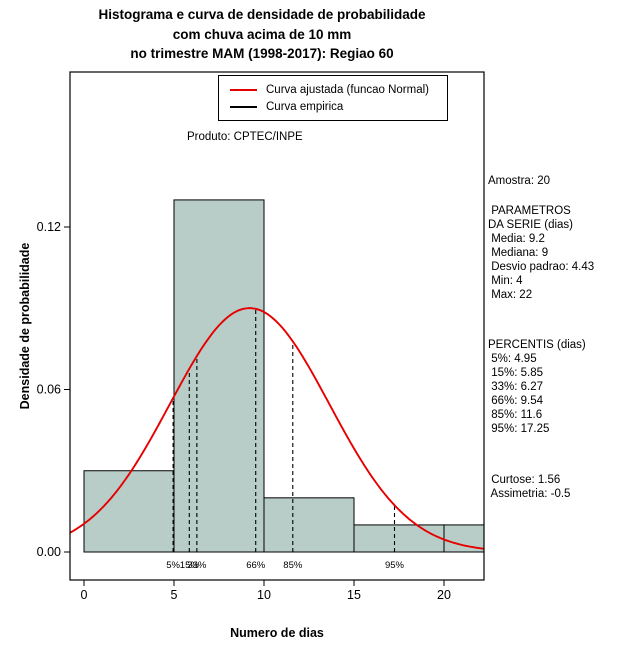 This screenshot has width=640, height=660. What do you see at coordinates (541, 267) in the screenshot?
I see `stats-line: Desvio padrao: 4.43` at bounding box center [541, 267].